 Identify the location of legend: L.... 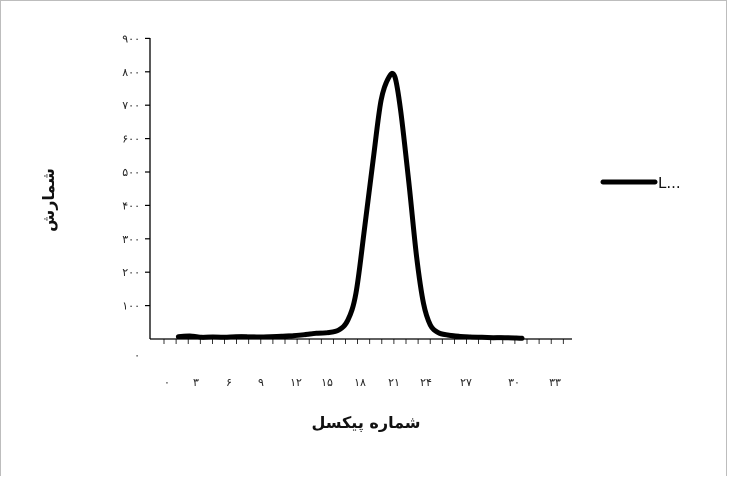
(640, 183).